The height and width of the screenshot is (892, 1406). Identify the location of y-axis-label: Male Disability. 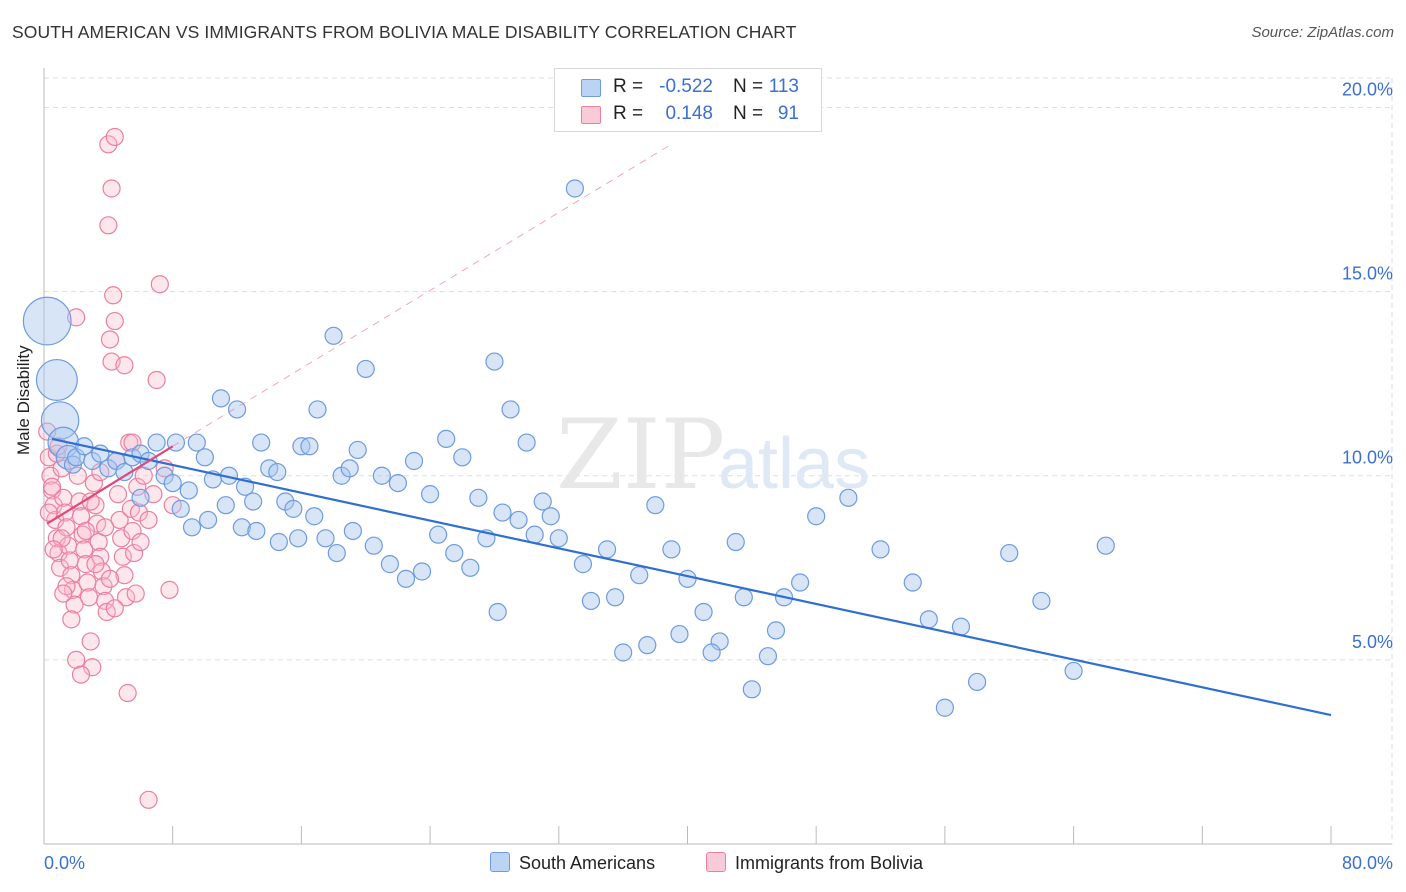
(23, 400).